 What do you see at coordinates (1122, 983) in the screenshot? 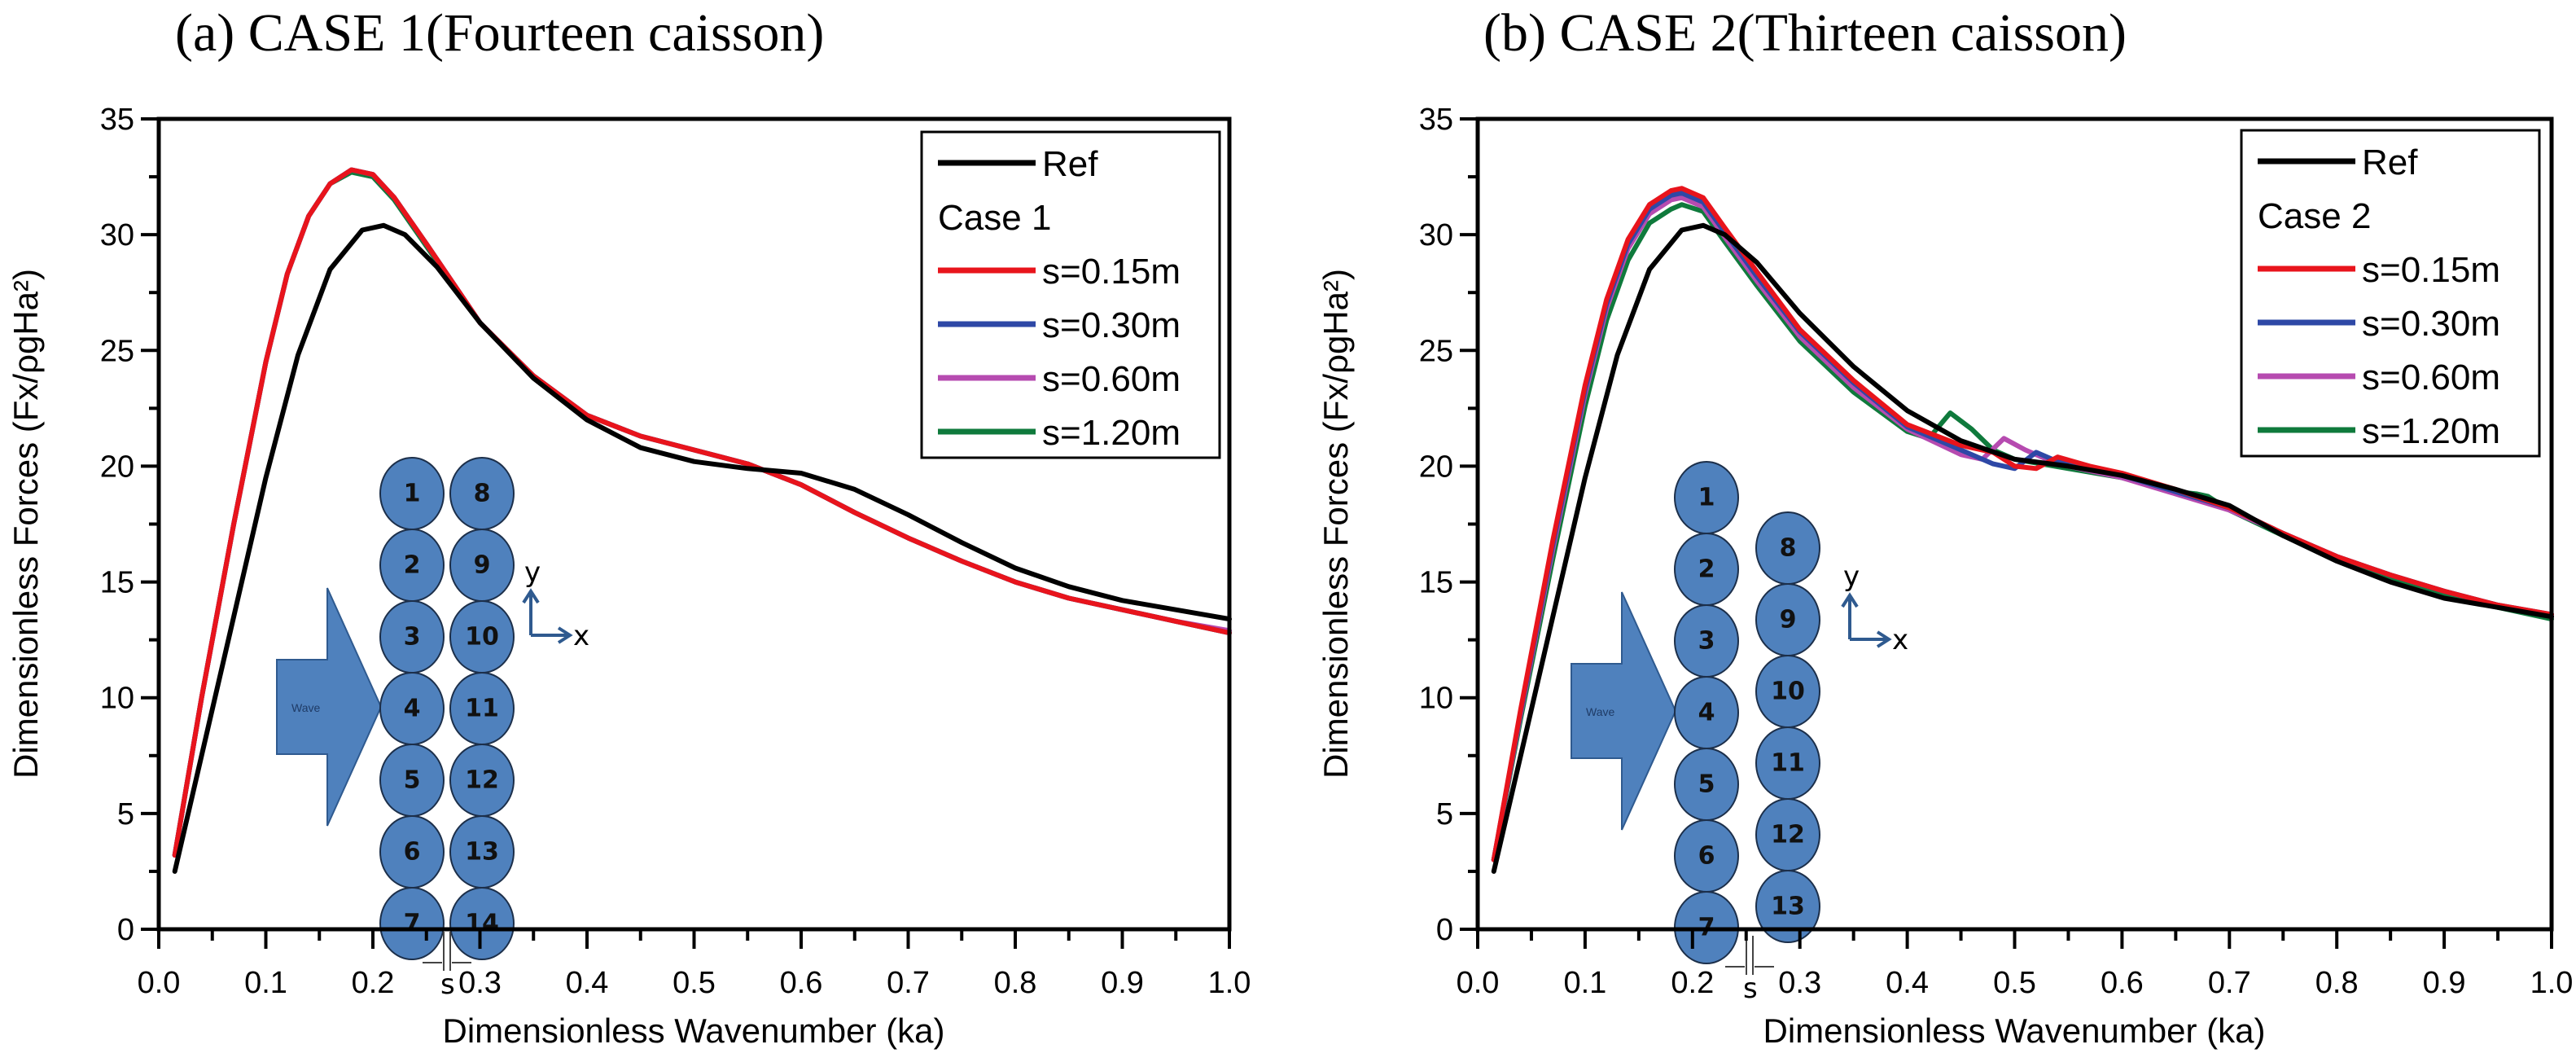
I see `x-tick-label: 0.9` at bounding box center [1122, 983].